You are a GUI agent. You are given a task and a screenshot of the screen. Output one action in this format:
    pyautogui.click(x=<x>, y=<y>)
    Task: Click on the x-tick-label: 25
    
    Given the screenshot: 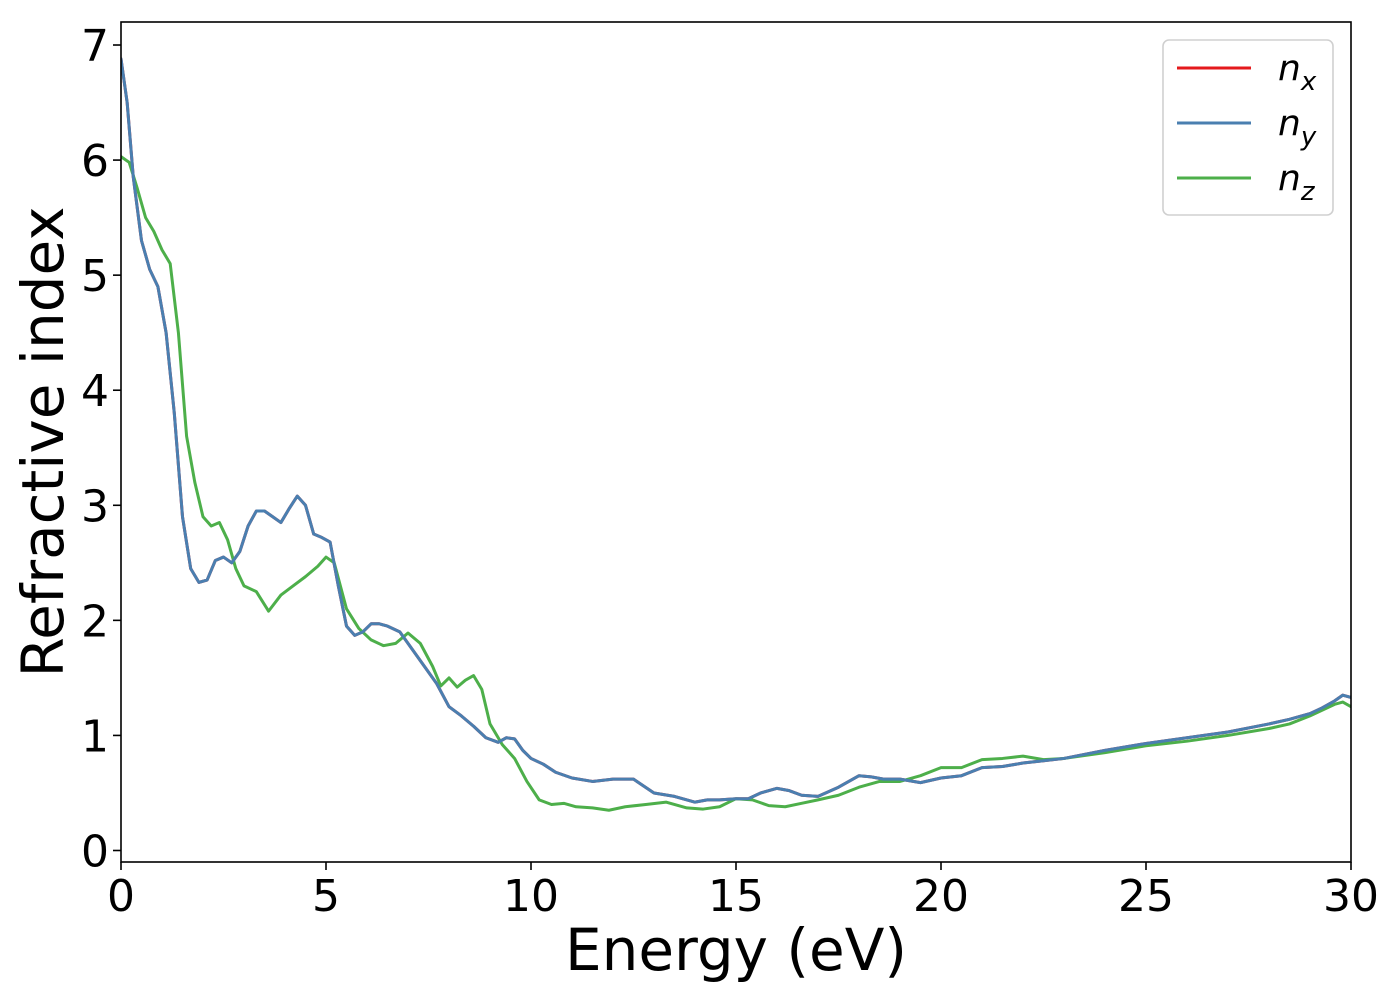 What is the action you would take?
    pyautogui.click(x=1146, y=896)
    